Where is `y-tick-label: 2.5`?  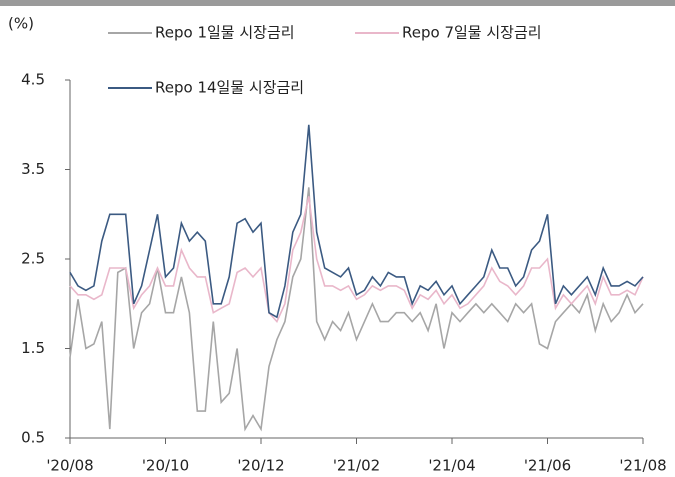 y-tick-label: 2.5 is located at coordinates (33, 259).